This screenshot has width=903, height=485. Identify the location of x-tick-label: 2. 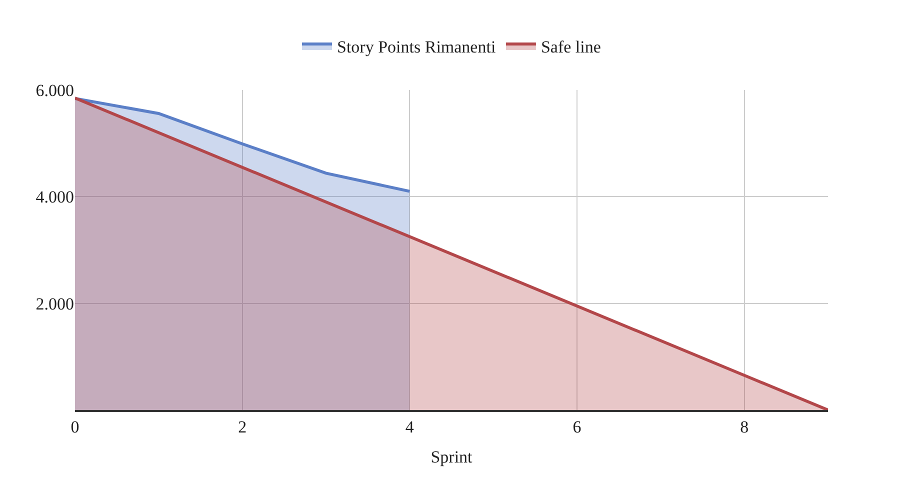
(242, 426).